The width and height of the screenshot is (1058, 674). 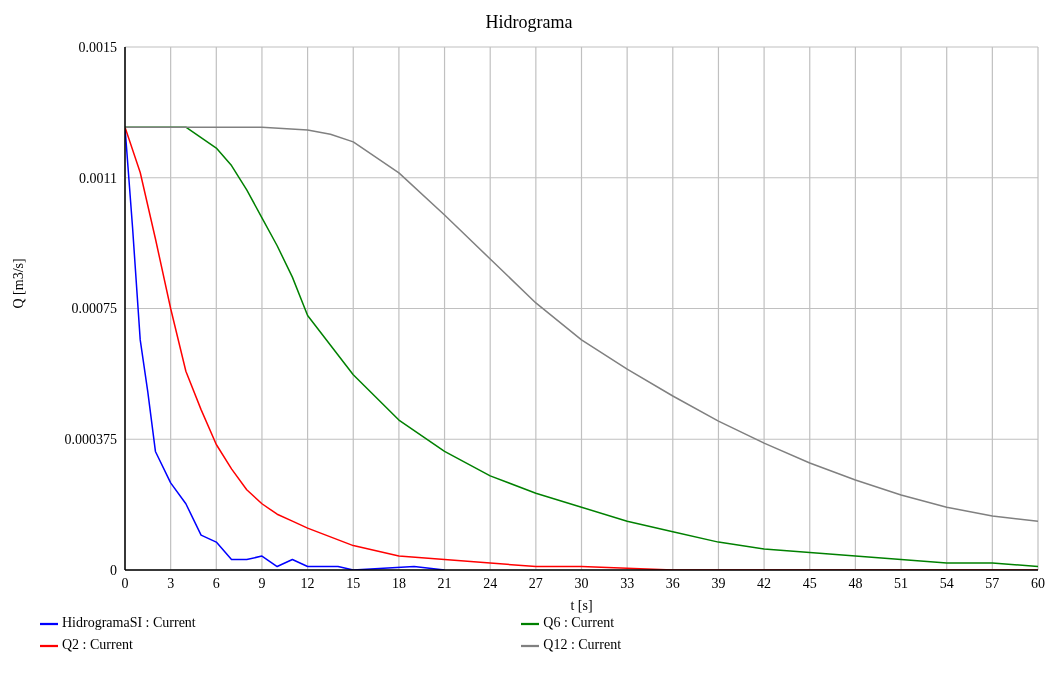 What do you see at coordinates (90, 440) in the screenshot?
I see `y-tick-label: 0.000375` at bounding box center [90, 440].